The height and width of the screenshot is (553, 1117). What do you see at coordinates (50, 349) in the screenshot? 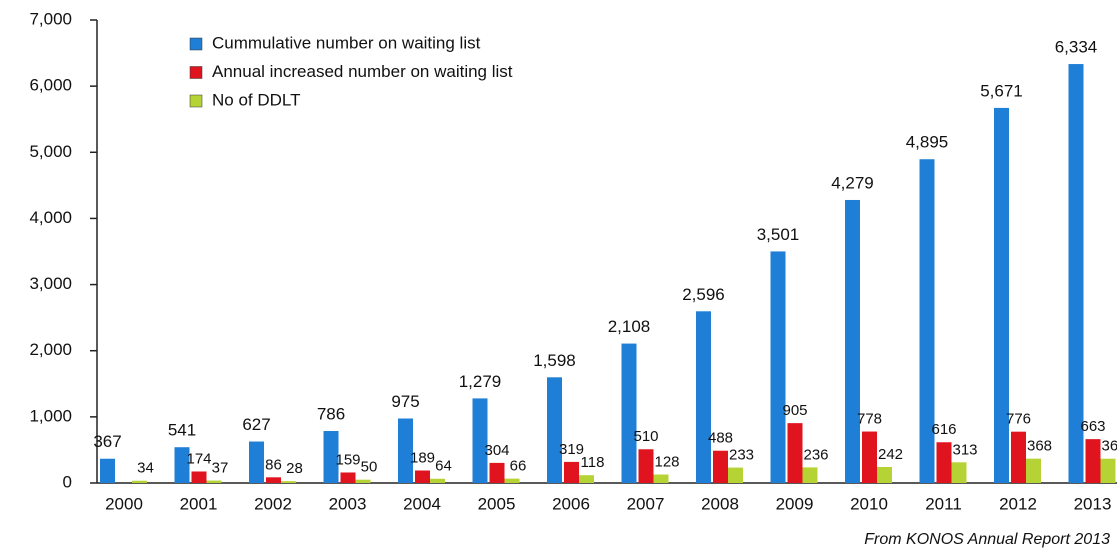
I see `y-tick-label: 2,000` at bounding box center [50, 349].